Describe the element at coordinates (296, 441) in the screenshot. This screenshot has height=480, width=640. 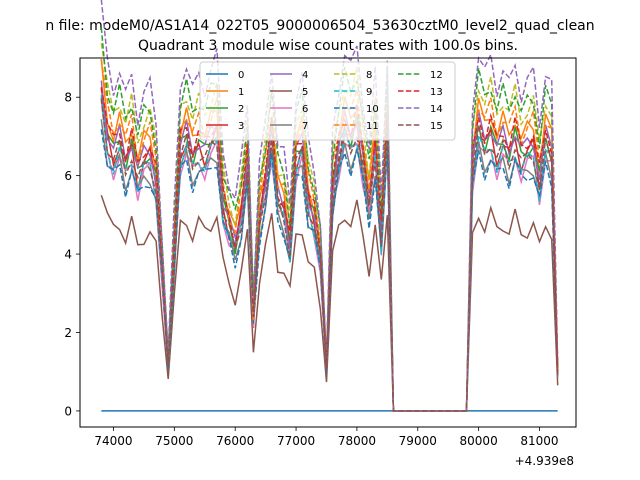
I see `x-tick-label: 77000` at that location.